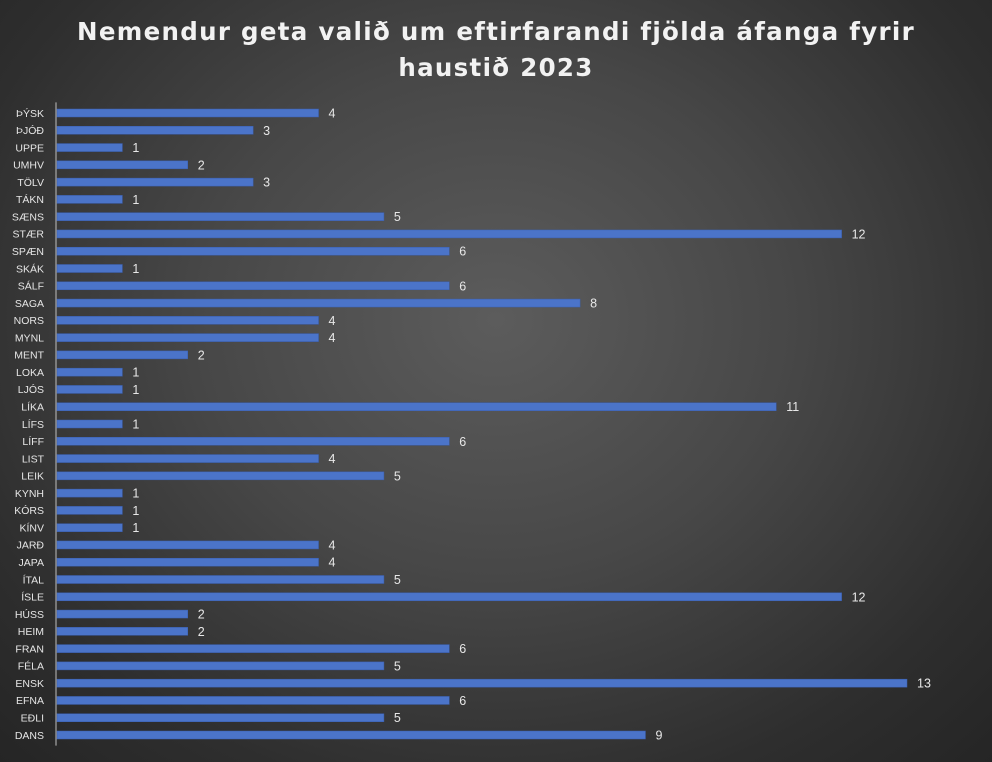 The image size is (992, 762). I want to click on category-label: LOKA, so click(30, 373).